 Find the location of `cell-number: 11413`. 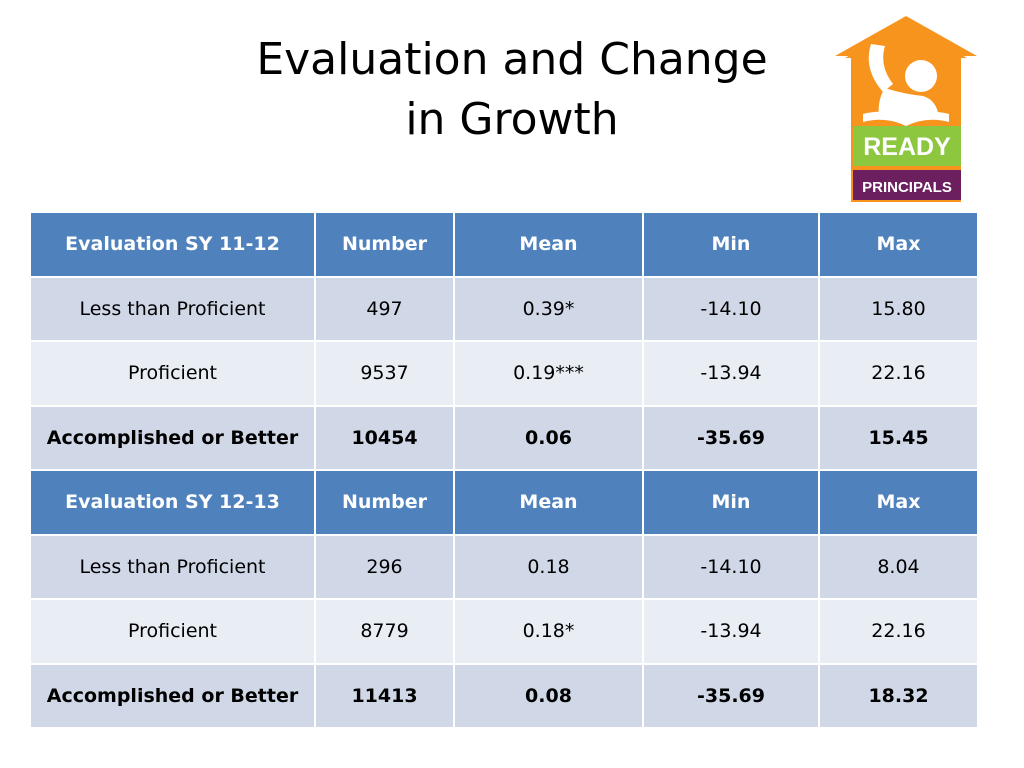

cell-number: 11413 is located at coordinates (384, 695).